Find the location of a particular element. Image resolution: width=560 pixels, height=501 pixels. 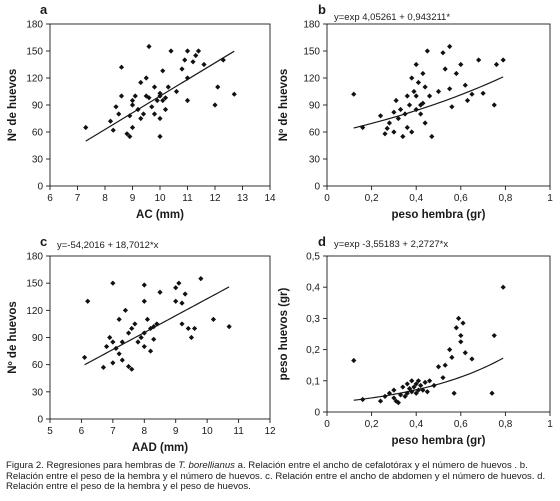

panel-a-x-tick-label: 13 is located at coordinates (243, 198).